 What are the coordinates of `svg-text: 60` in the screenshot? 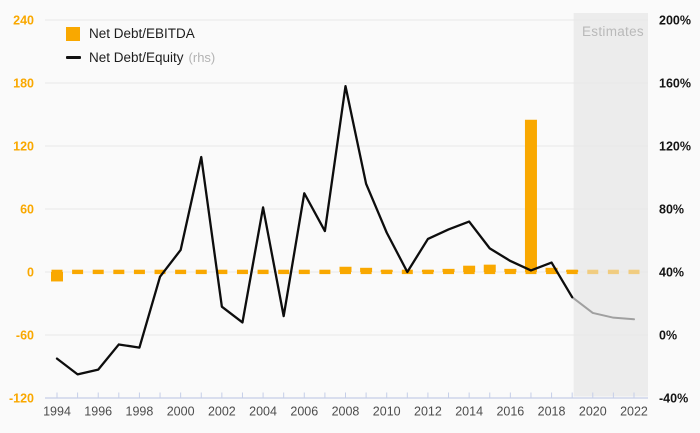 It's located at (27, 210).